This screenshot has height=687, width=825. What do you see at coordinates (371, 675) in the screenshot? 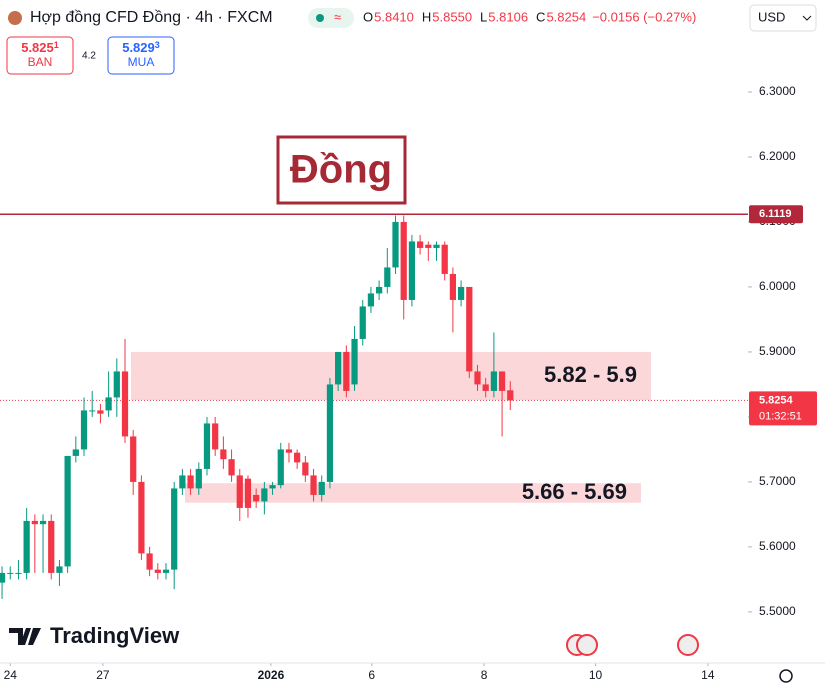
I see `x-tick-label: 6` at bounding box center [371, 675].